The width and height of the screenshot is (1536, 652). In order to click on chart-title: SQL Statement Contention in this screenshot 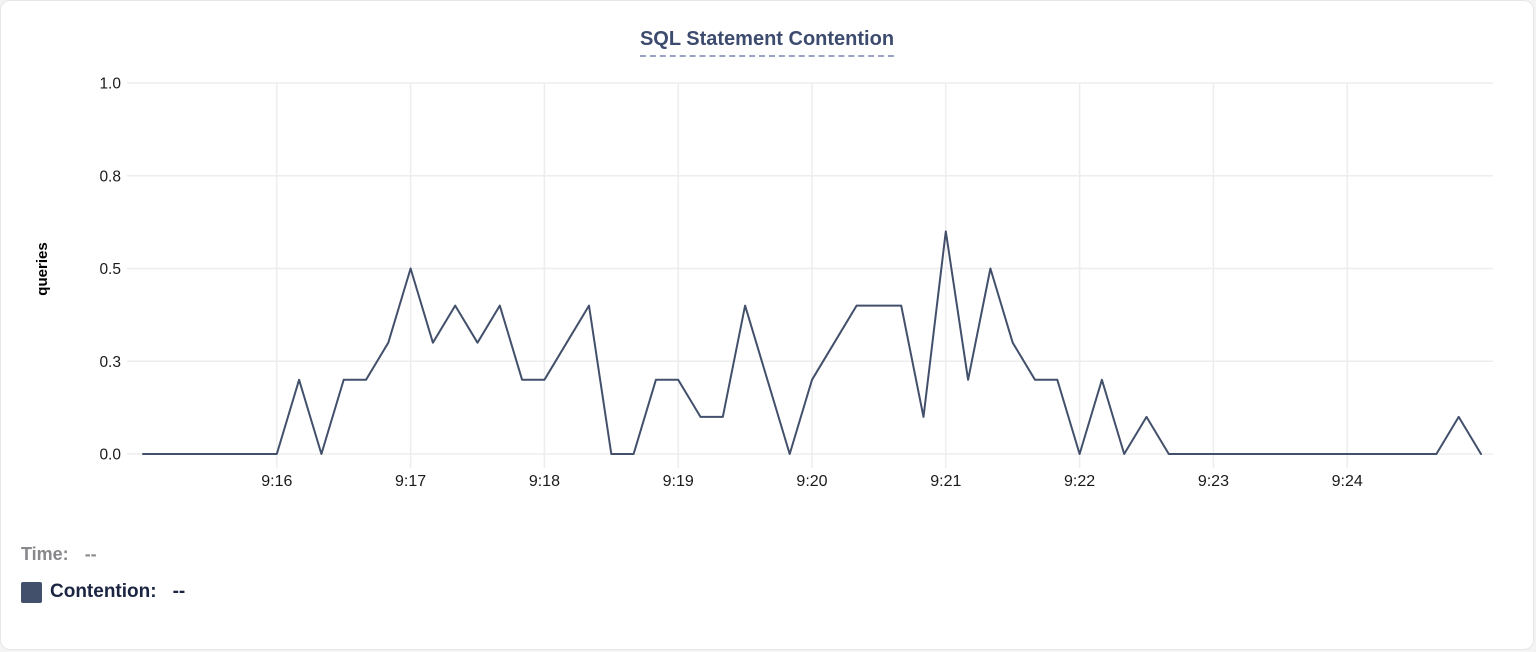, I will do `click(767, 42)`.